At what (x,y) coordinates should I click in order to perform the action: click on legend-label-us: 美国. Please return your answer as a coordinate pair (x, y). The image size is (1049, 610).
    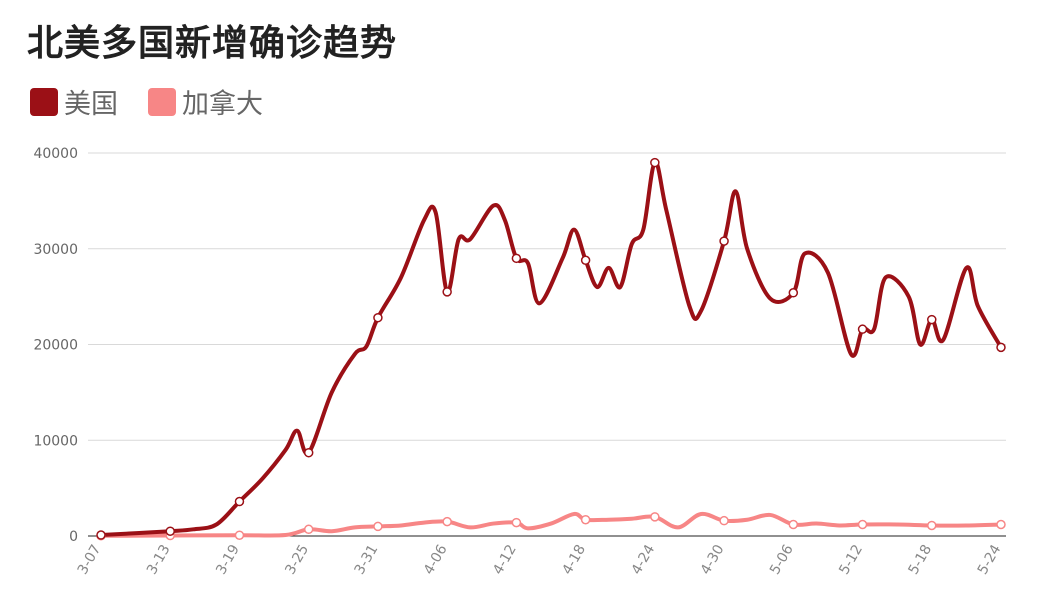
    Looking at the image, I should click on (91, 104).